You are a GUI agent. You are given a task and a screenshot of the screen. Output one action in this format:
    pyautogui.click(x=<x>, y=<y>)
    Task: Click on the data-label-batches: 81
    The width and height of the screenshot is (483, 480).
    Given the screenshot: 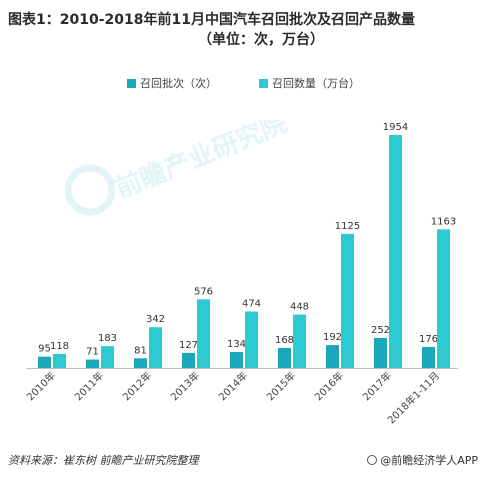 What is the action you would take?
    pyautogui.click(x=140, y=350)
    